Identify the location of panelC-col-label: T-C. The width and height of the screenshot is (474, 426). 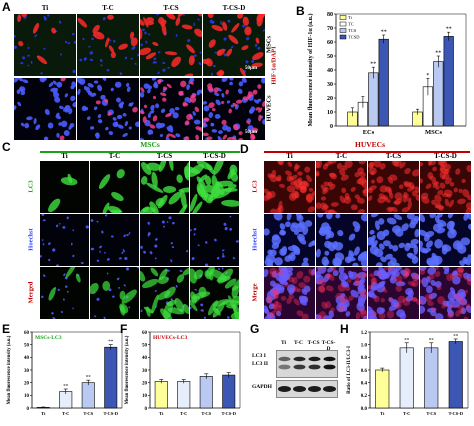
(114, 156).